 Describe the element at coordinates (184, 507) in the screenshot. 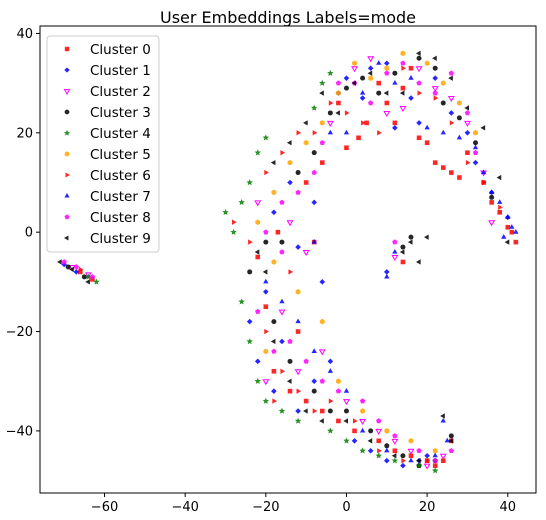

I see `x-tick-label: −40` at that location.